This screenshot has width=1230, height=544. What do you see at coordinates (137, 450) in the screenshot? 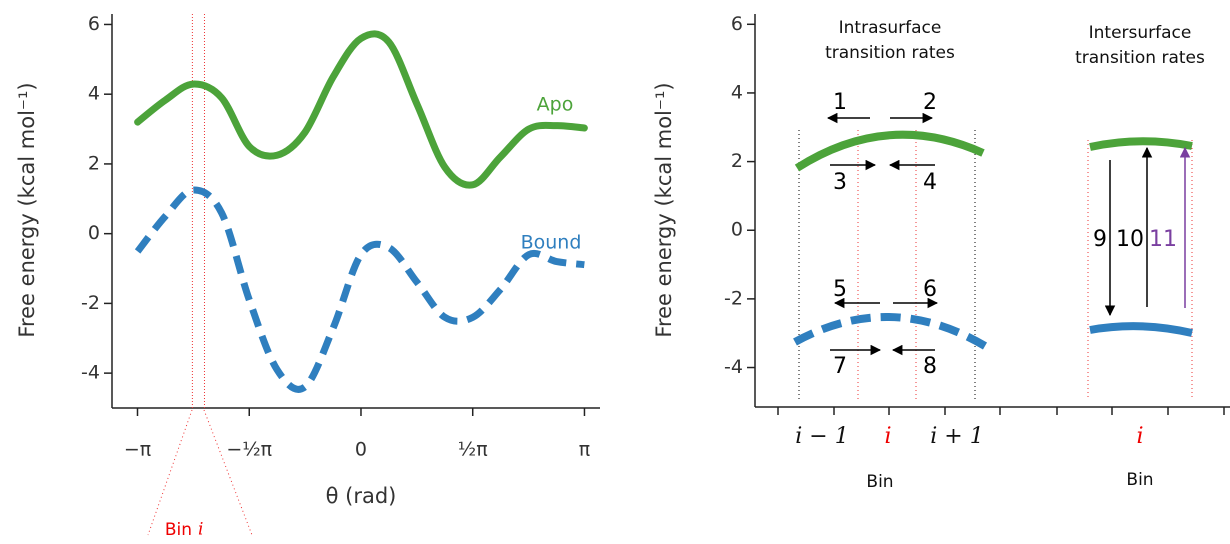
I see `x-tick-label: −π` at bounding box center [137, 450].